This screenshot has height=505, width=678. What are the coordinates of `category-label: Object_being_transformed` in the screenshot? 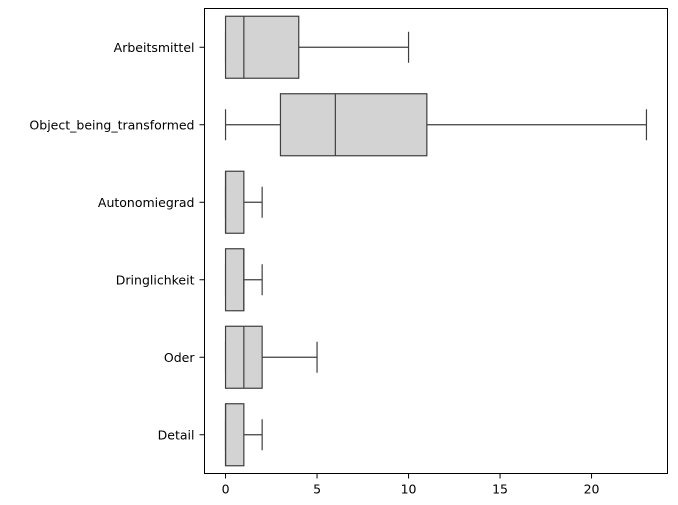 It's located at (111, 124).